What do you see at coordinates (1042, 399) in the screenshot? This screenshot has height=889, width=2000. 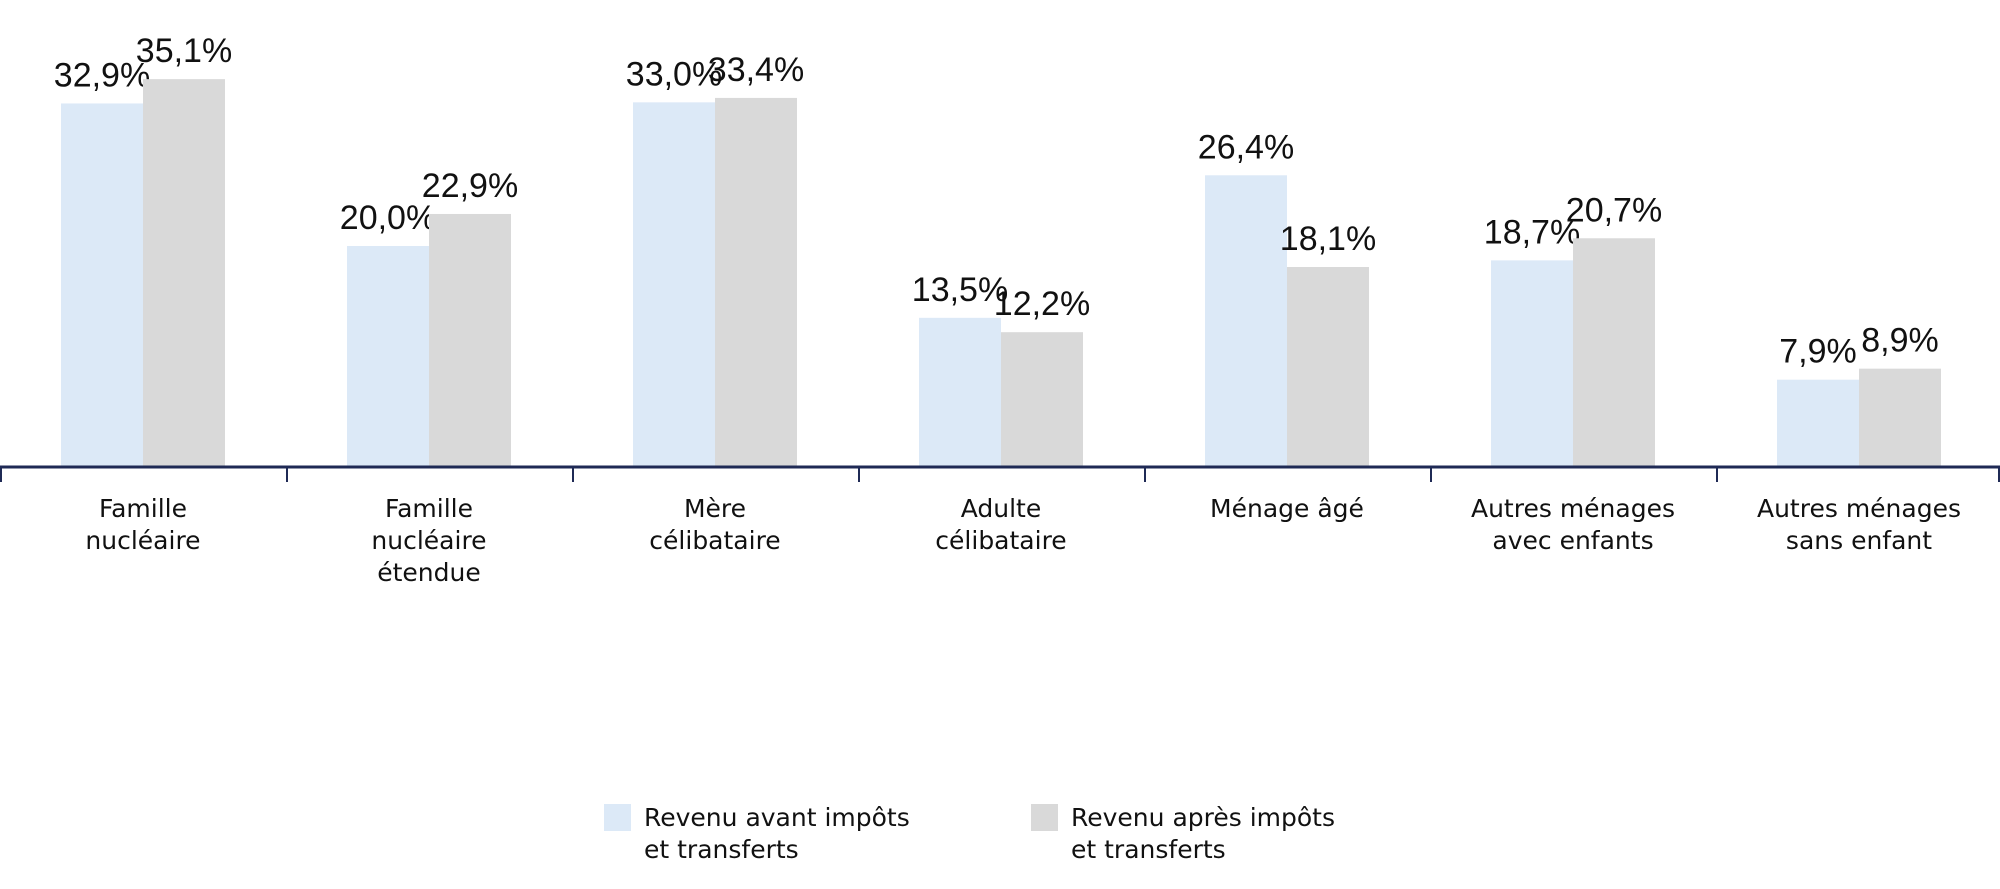 I see `bar-s2-c4` at bounding box center [1042, 399].